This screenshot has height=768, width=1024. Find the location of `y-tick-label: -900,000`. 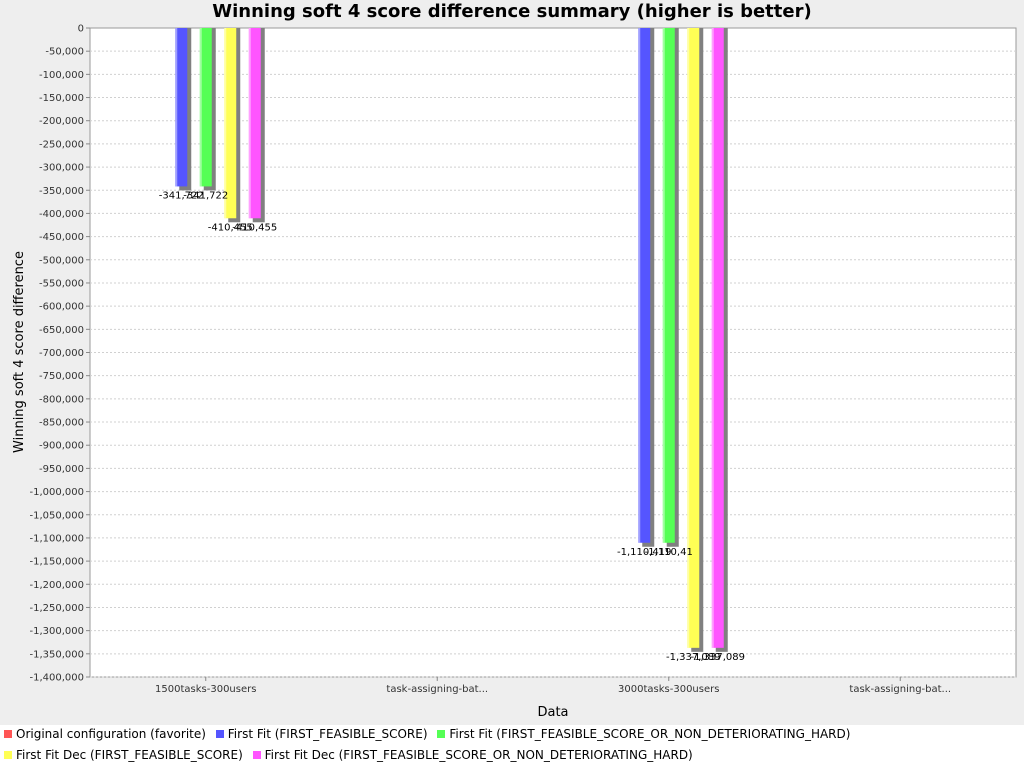

y-tick-label: -900,000 is located at coordinates (61, 446).